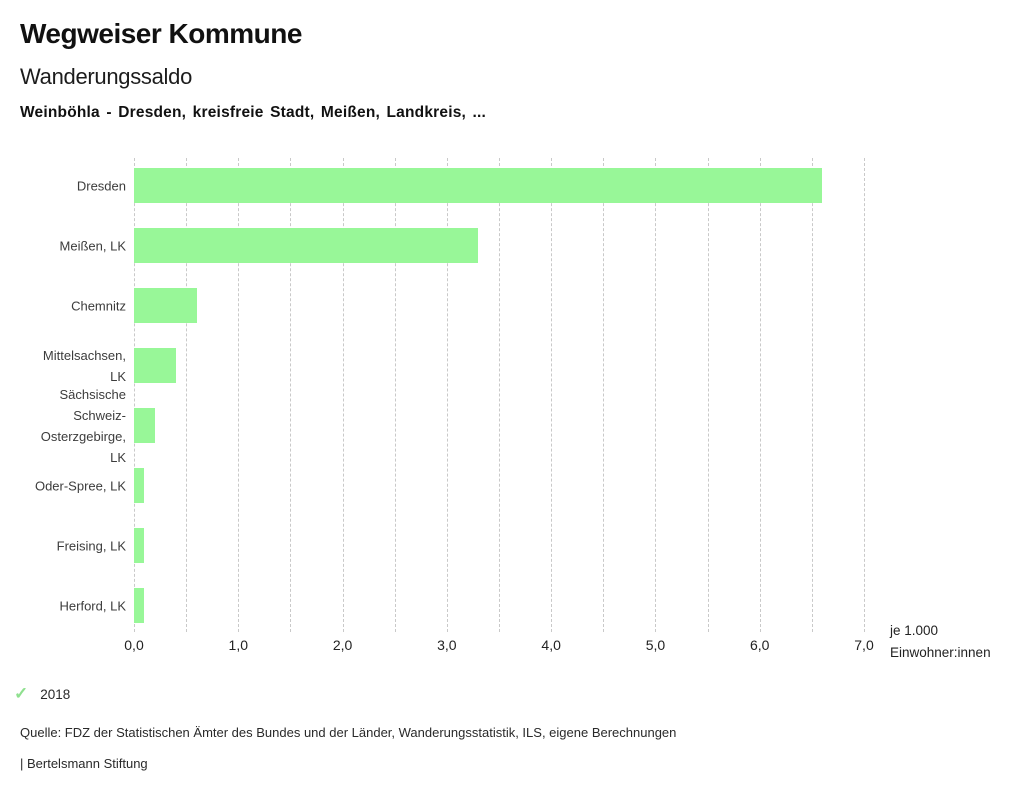 The width and height of the screenshot is (1024, 797). I want to click on bar-oder-spree-lk, so click(139, 485).